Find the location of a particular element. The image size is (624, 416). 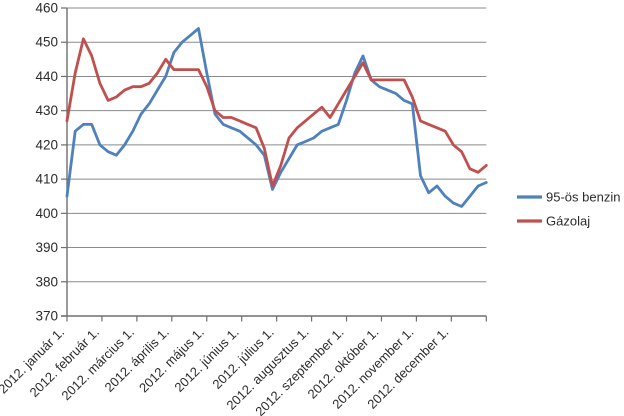

y-tick-label-390: 390 is located at coordinates (46, 247).